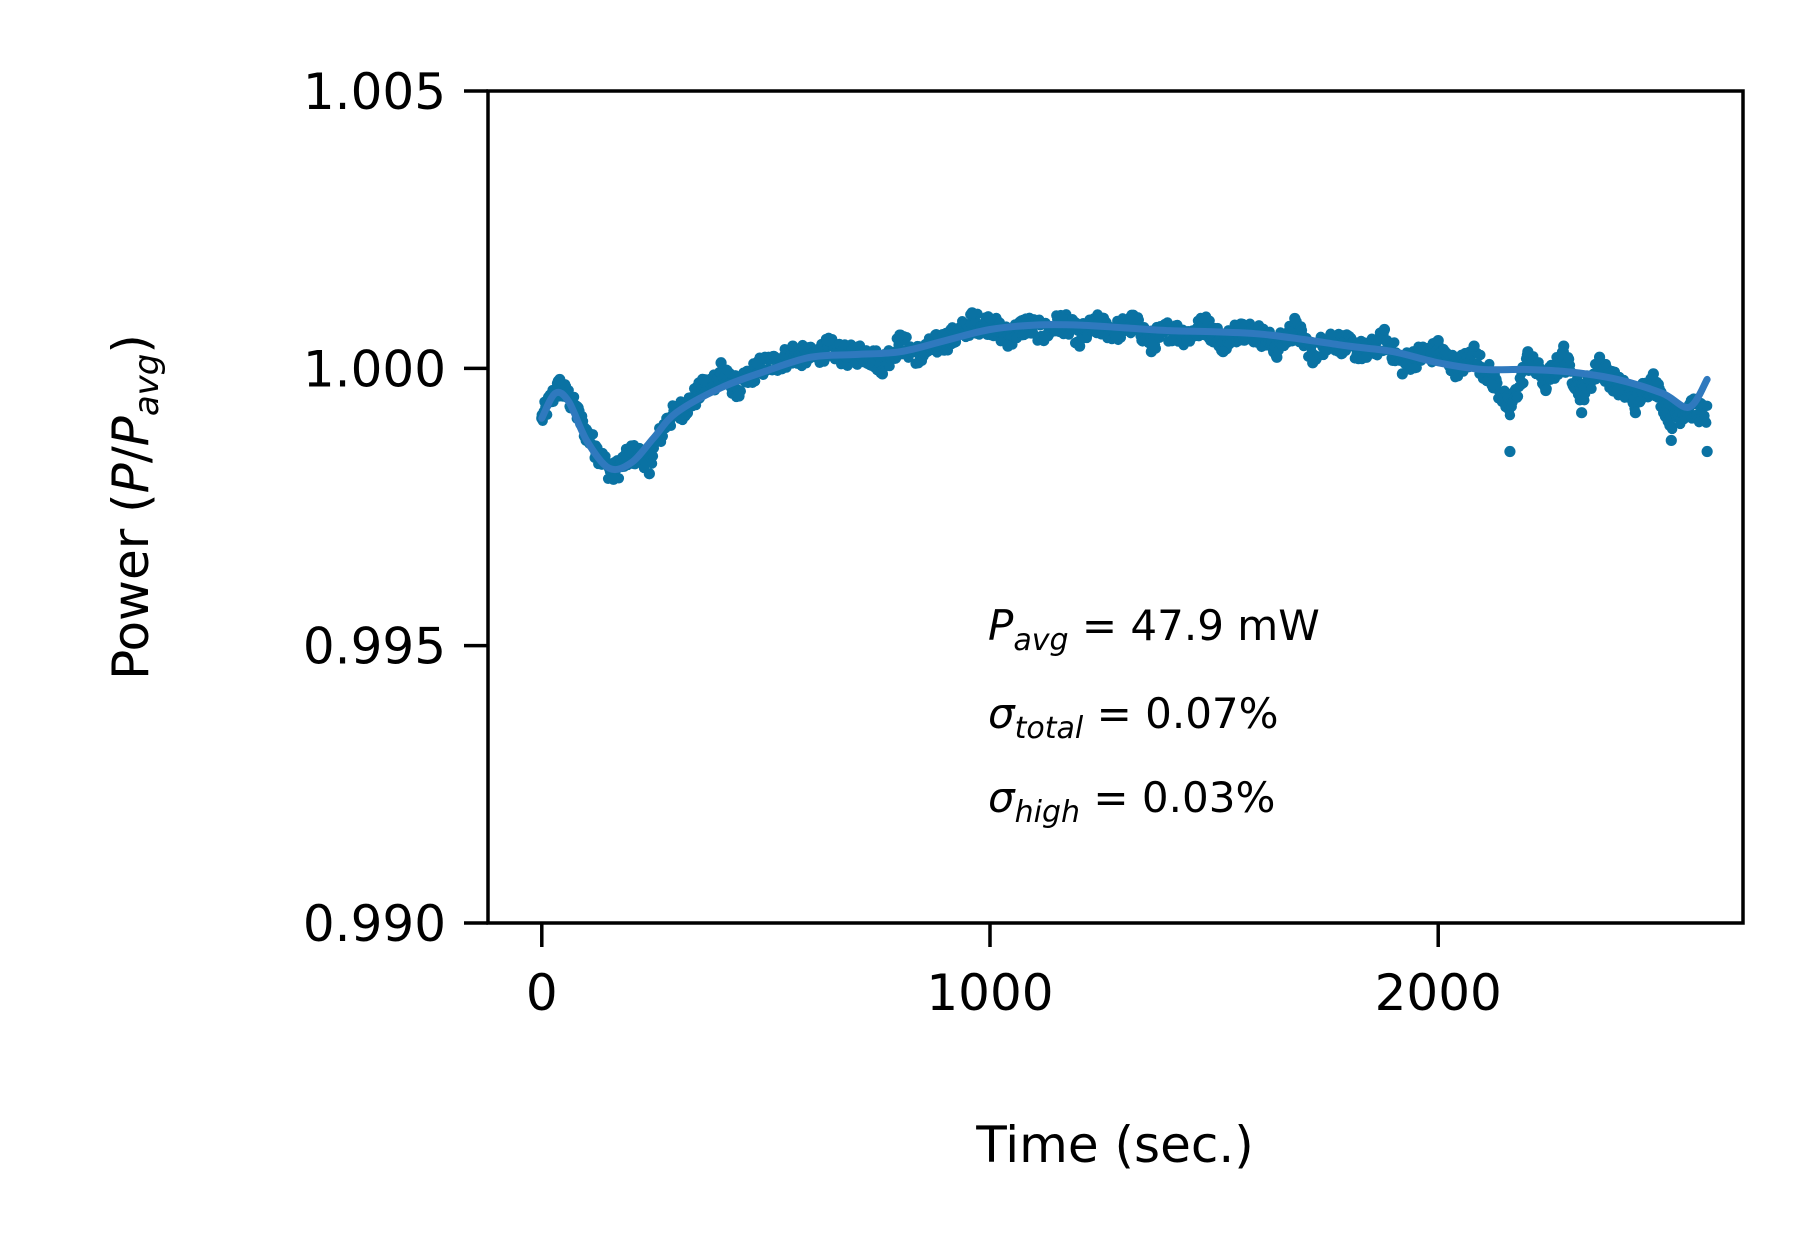 The height and width of the screenshot is (1234, 1796). I want to click on x-tick-label: 0, so click(542, 993).